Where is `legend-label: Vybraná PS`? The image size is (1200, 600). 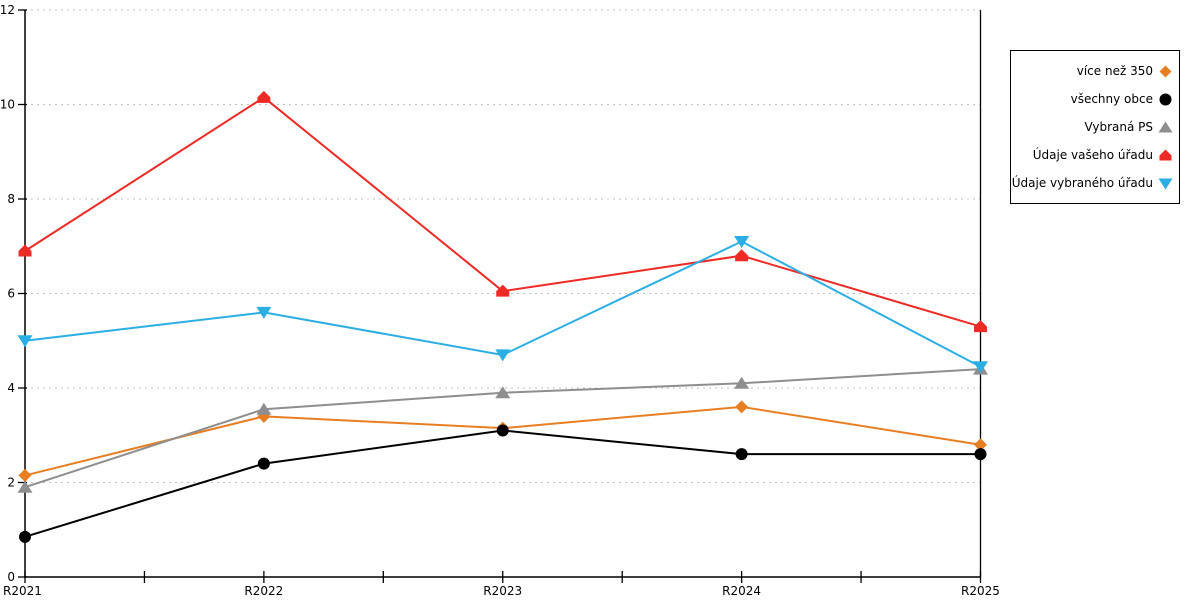
legend-label: Vybraná PS is located at coordinates (1118, 127).